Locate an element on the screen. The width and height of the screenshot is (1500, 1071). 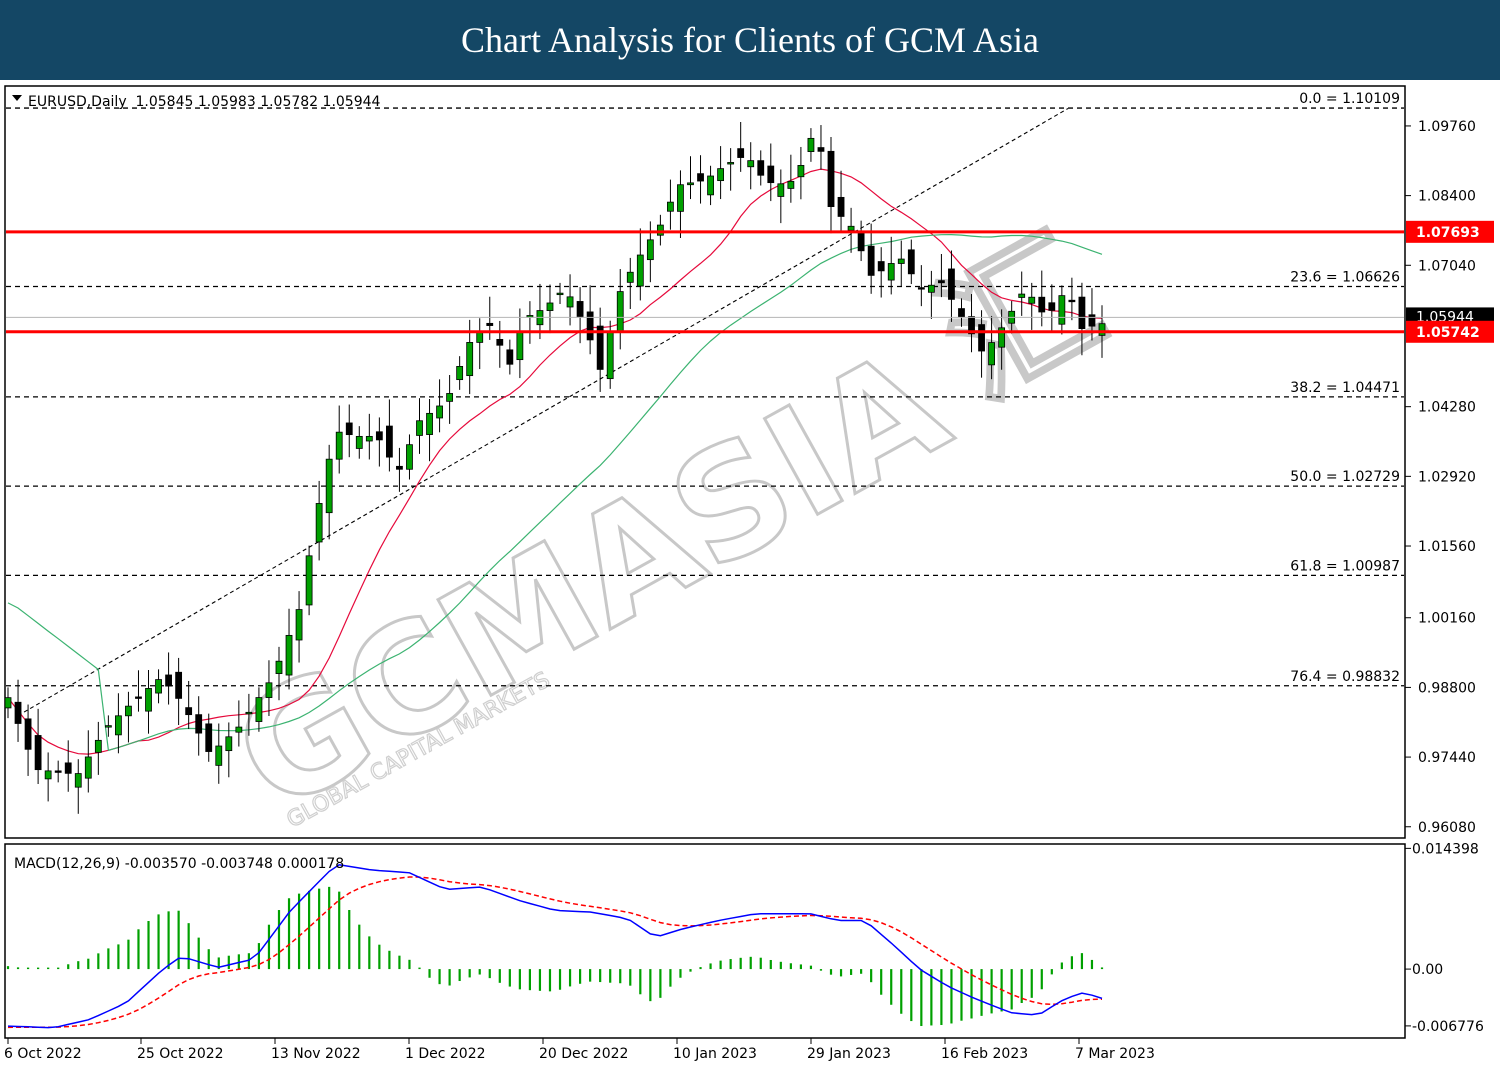
macd-indicator is located at coordinates (555, 946).